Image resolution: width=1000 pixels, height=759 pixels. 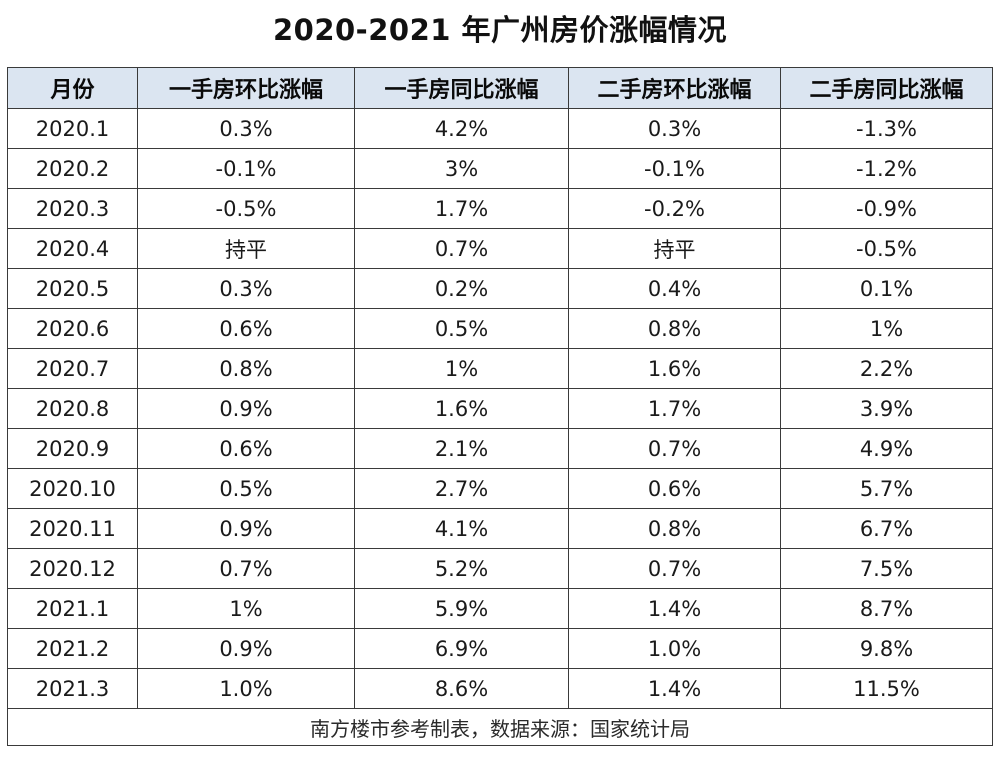 What do you see at coordinates (886, 408) in the screenshot?
I see `cell-resale-yoy: 3.9%` at bounding box center [886, 408].